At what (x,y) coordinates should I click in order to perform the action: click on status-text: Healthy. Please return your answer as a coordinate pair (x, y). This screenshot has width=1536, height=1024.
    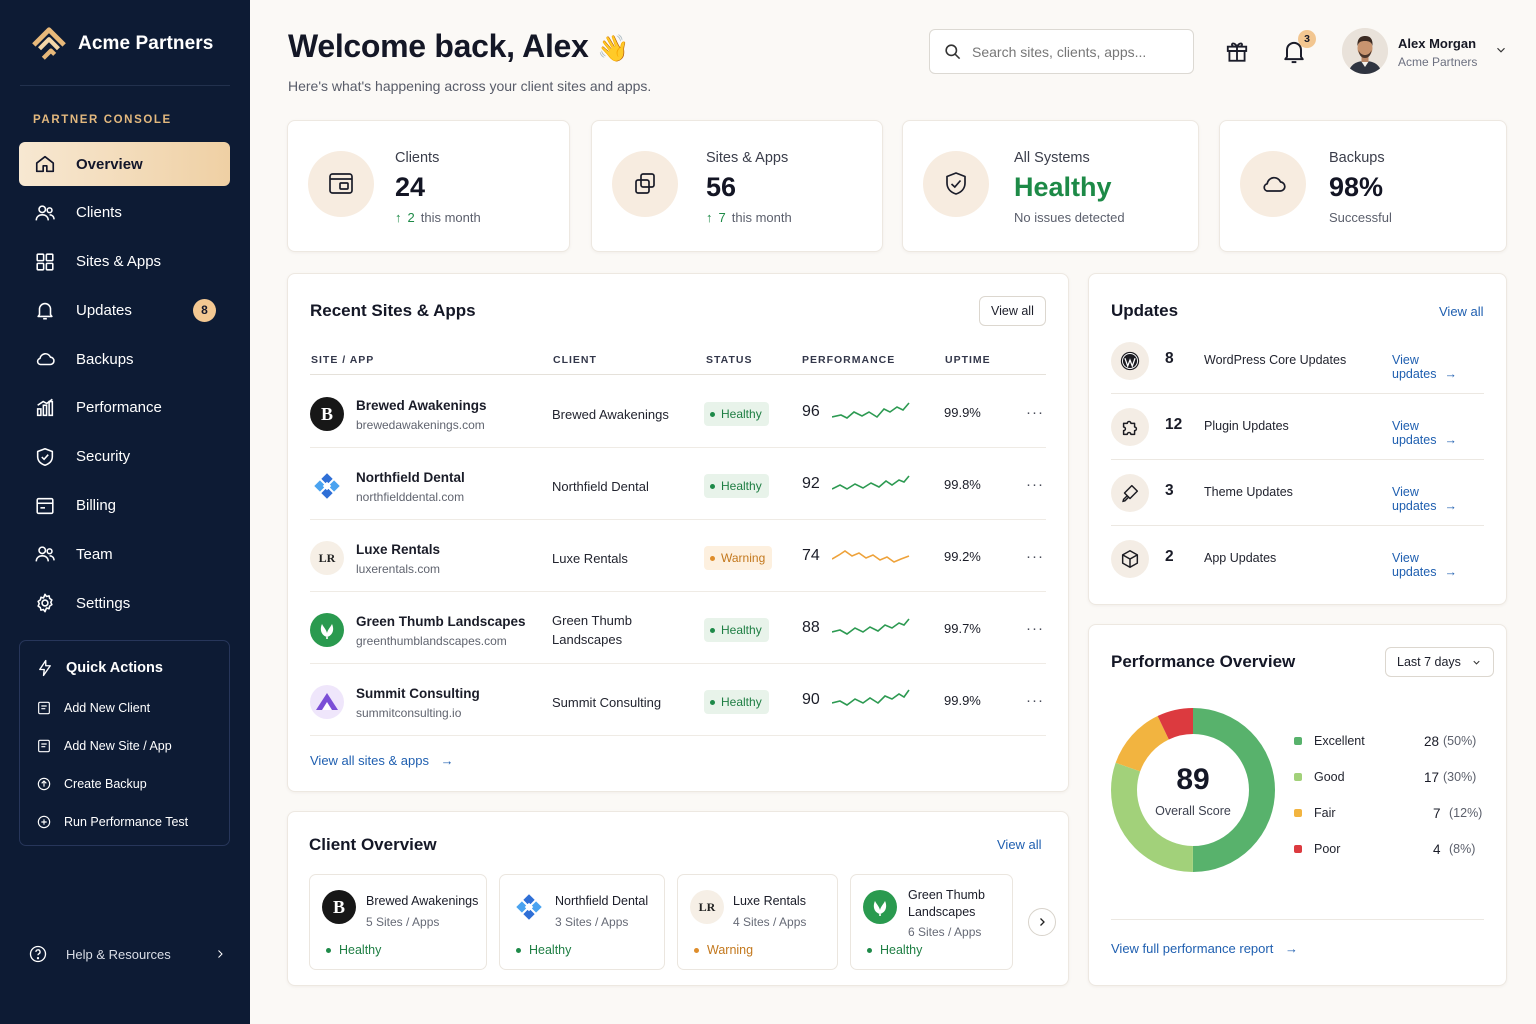
    Looking at the image, I should click on (741, 414).